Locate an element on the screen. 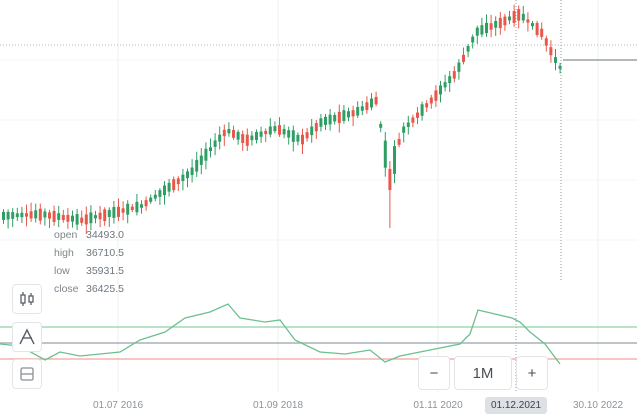 This screenshot has height=418, width=637. high-value: 36710.5 is located at coordinates (105, 253).